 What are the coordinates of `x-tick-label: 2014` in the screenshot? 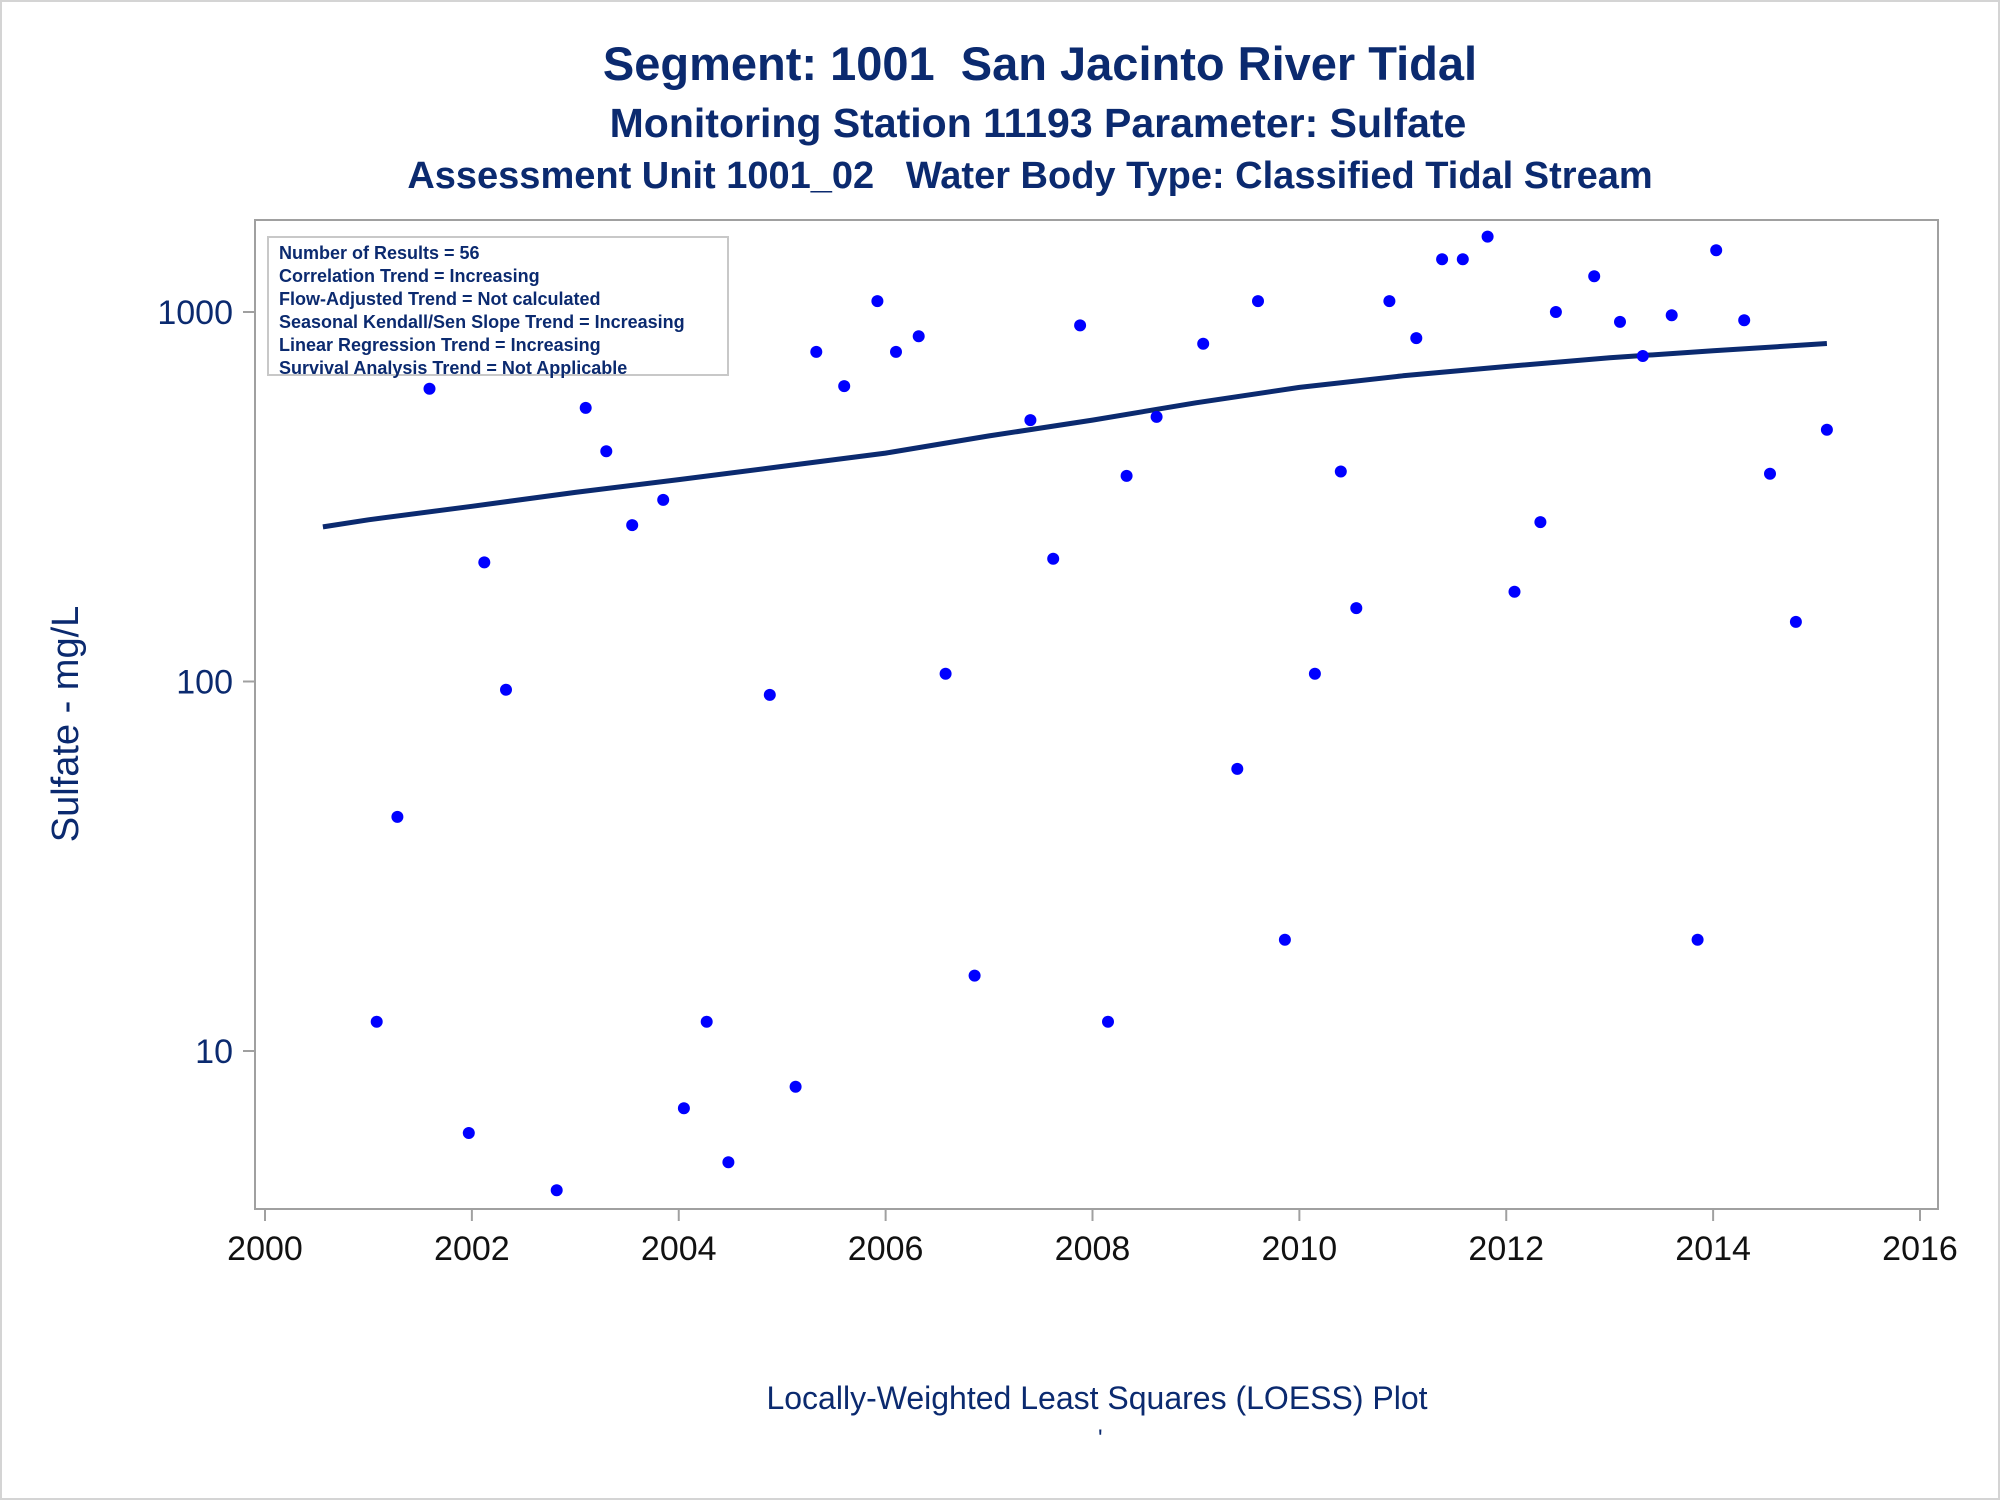 It's located at (1713, 1249).